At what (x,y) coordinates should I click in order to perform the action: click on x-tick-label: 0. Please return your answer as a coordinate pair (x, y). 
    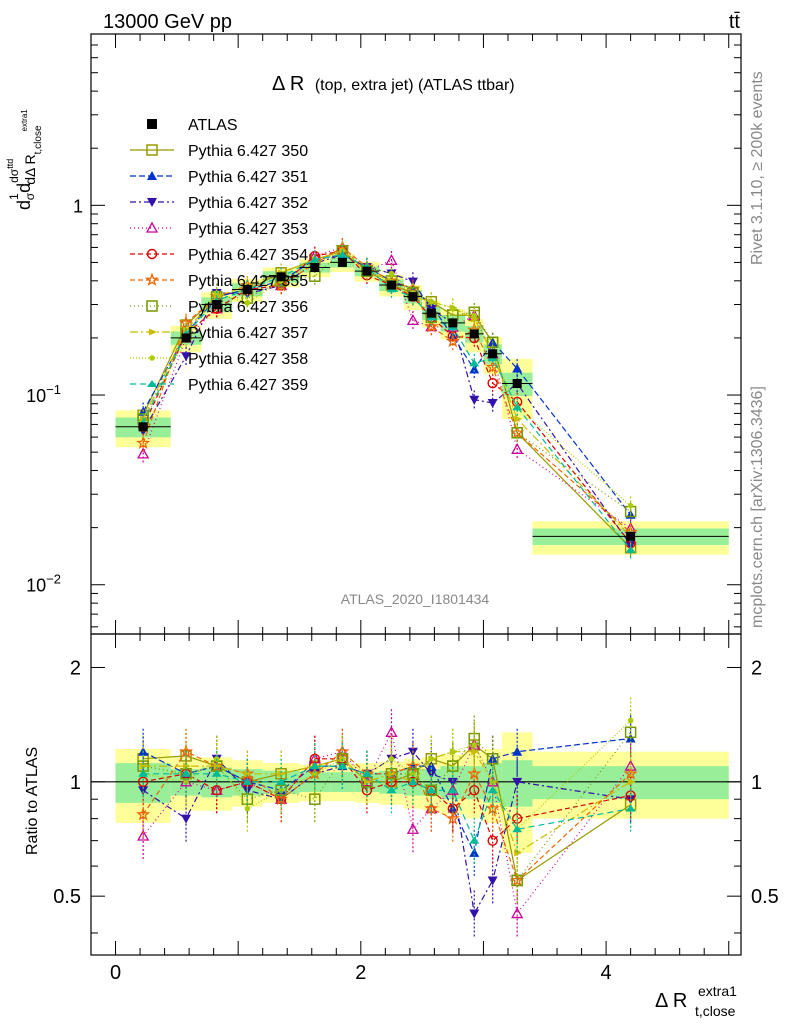
    Looking at the image, I should click on (115, 973).